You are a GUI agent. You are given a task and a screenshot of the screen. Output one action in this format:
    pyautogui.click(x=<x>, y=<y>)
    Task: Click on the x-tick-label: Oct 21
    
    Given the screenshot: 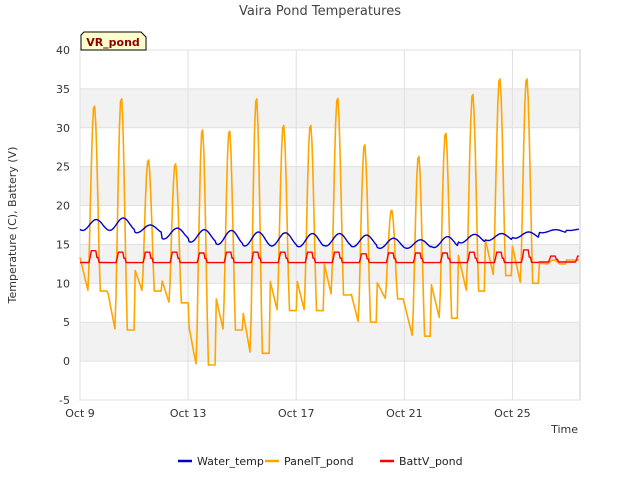 What is the action you would take?
    pyautogui.click(x=404, y=413)
    